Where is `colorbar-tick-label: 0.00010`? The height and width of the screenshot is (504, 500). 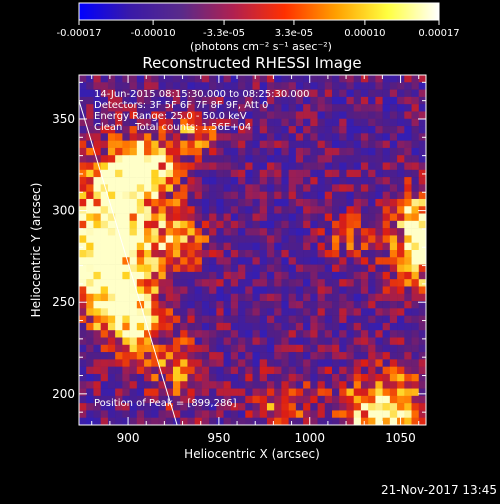 colorbar-tick-label: 0.00010 is located at coordinates (364, 33).